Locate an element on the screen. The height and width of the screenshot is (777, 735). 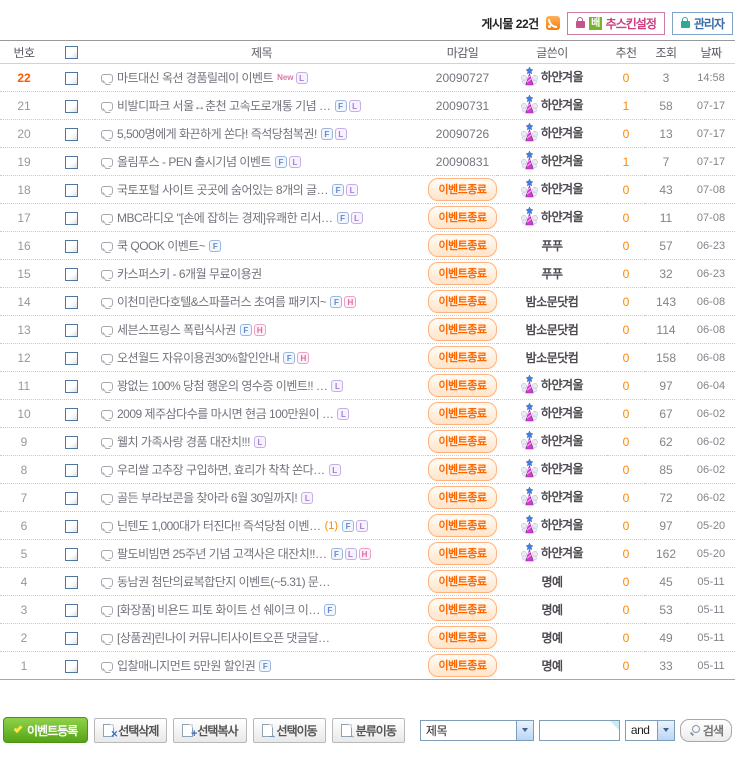
search-field-select: 제목 is located at coordinates (476, 730).